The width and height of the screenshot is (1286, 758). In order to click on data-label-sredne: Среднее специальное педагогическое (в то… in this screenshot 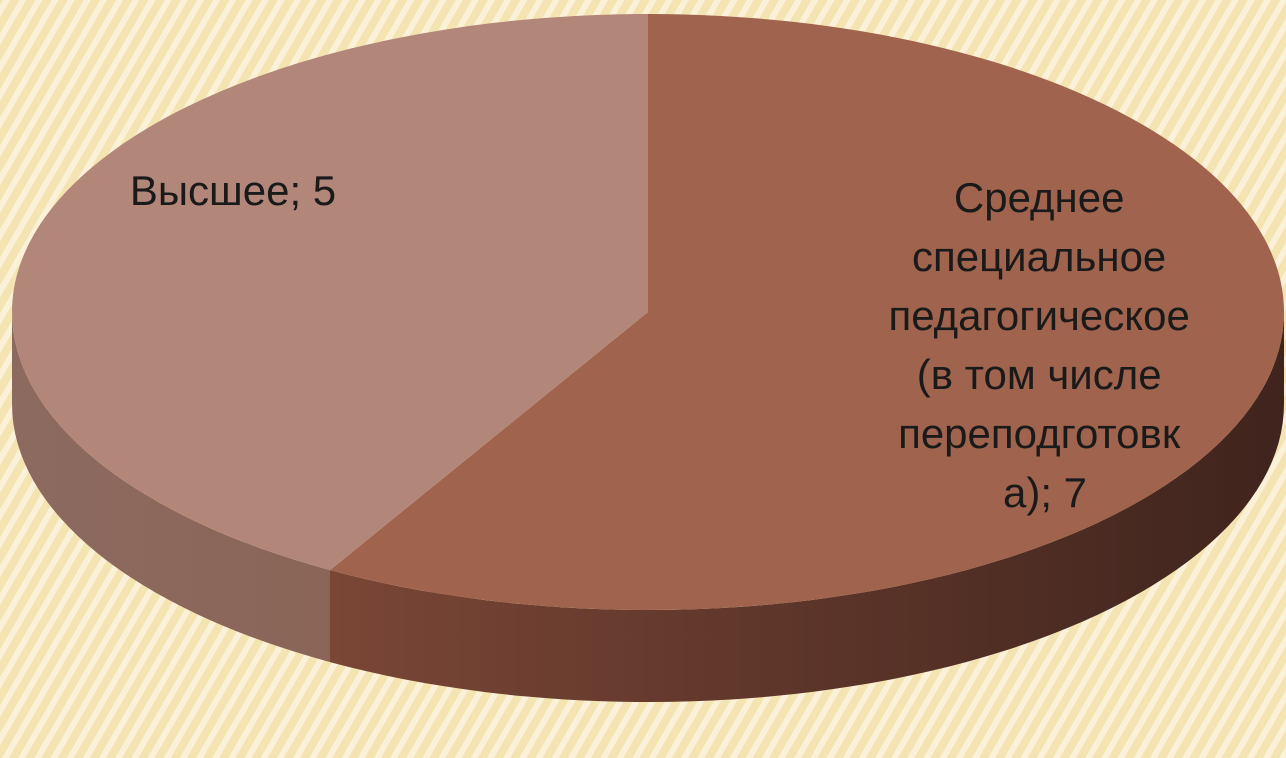, I will do `click(1044, 345)`.